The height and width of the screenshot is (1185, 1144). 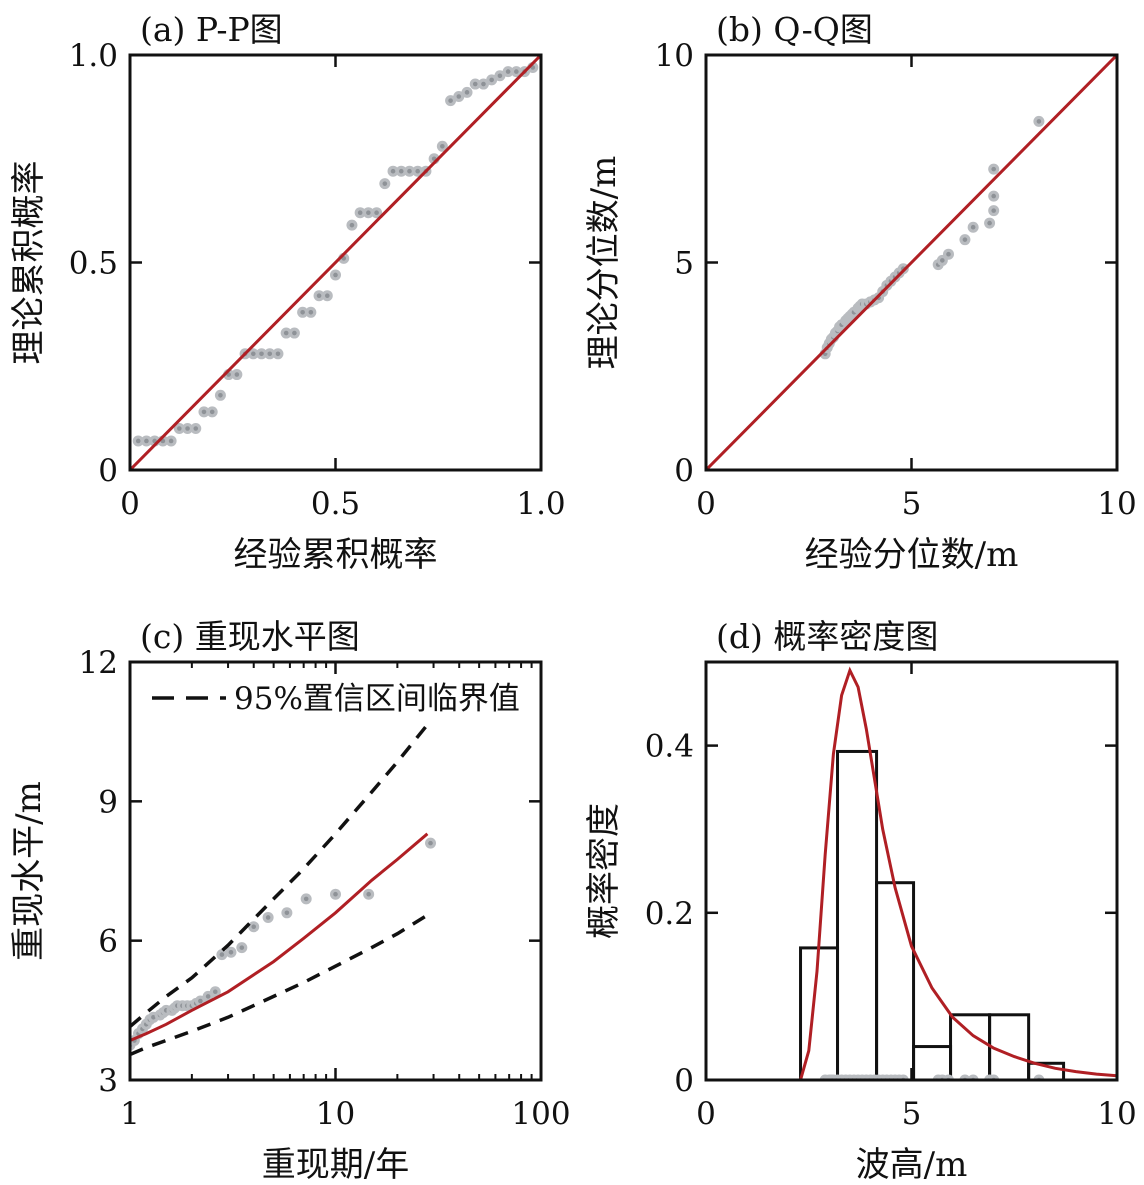 What do you see at coordinates (98, 663) in the screenshot?
I see `y-tick-label: 12` at bounding box center [98, 663].